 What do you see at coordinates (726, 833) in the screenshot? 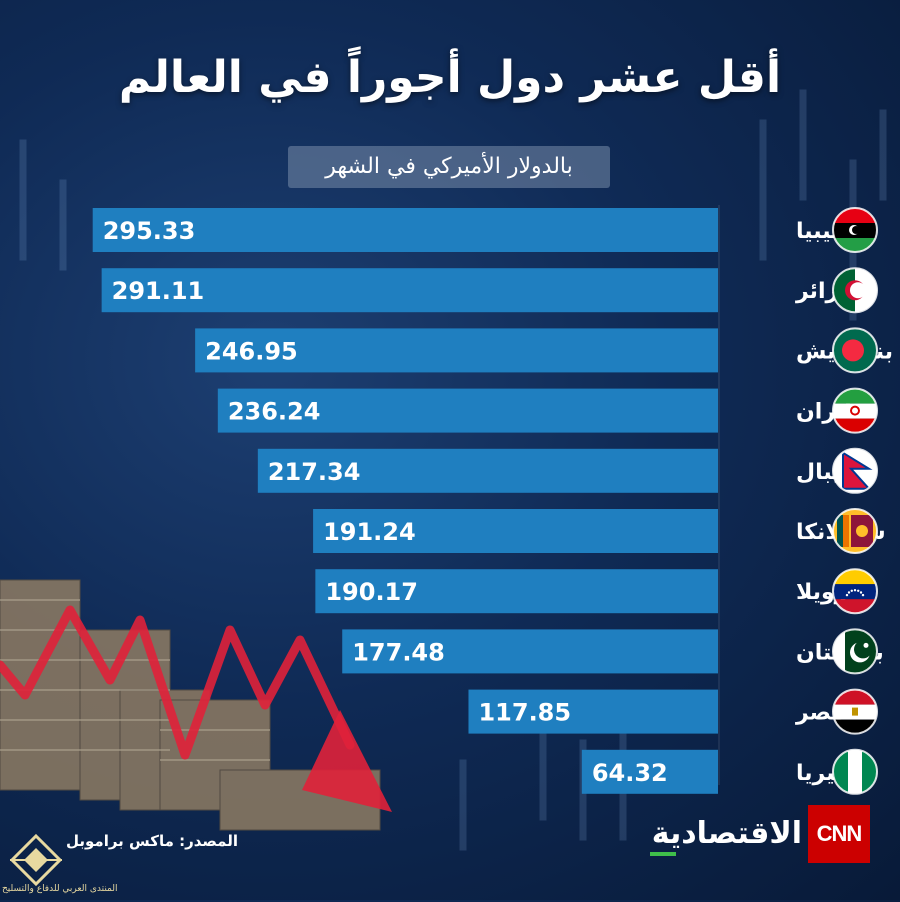
I see `brand-name: الاقتصادية` at bounding box center [726, 833].